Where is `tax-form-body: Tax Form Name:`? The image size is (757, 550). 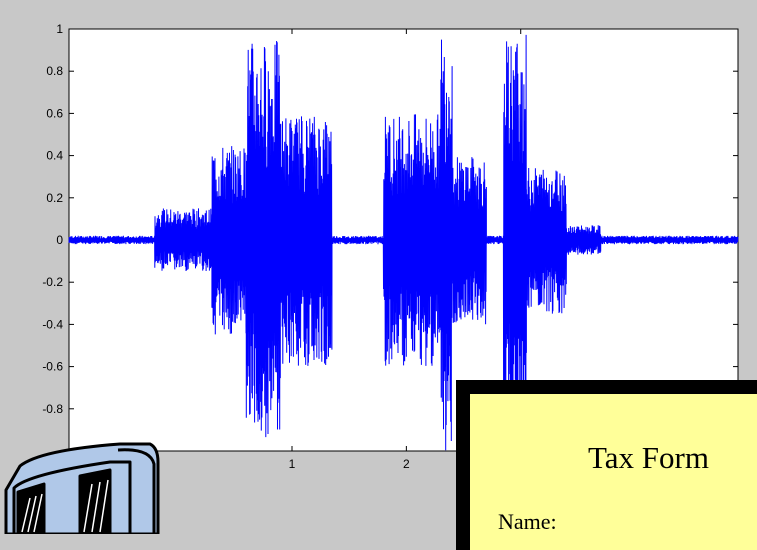 tax-form-body: Tax Form Name: is located at coordinates (613, 472).